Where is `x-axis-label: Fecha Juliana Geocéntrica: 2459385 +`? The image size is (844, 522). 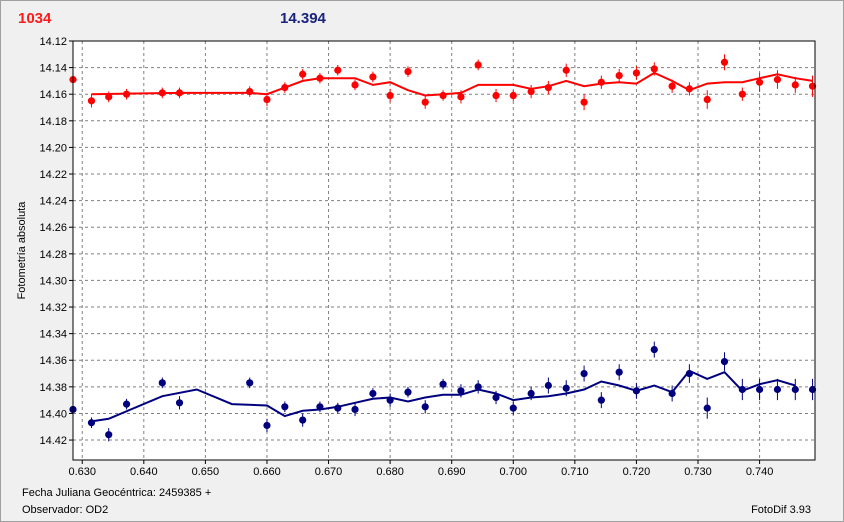
x-axis-label: Fecha Juliana Geocéntrica: 2459385 + is located at coordinates (117, 493).